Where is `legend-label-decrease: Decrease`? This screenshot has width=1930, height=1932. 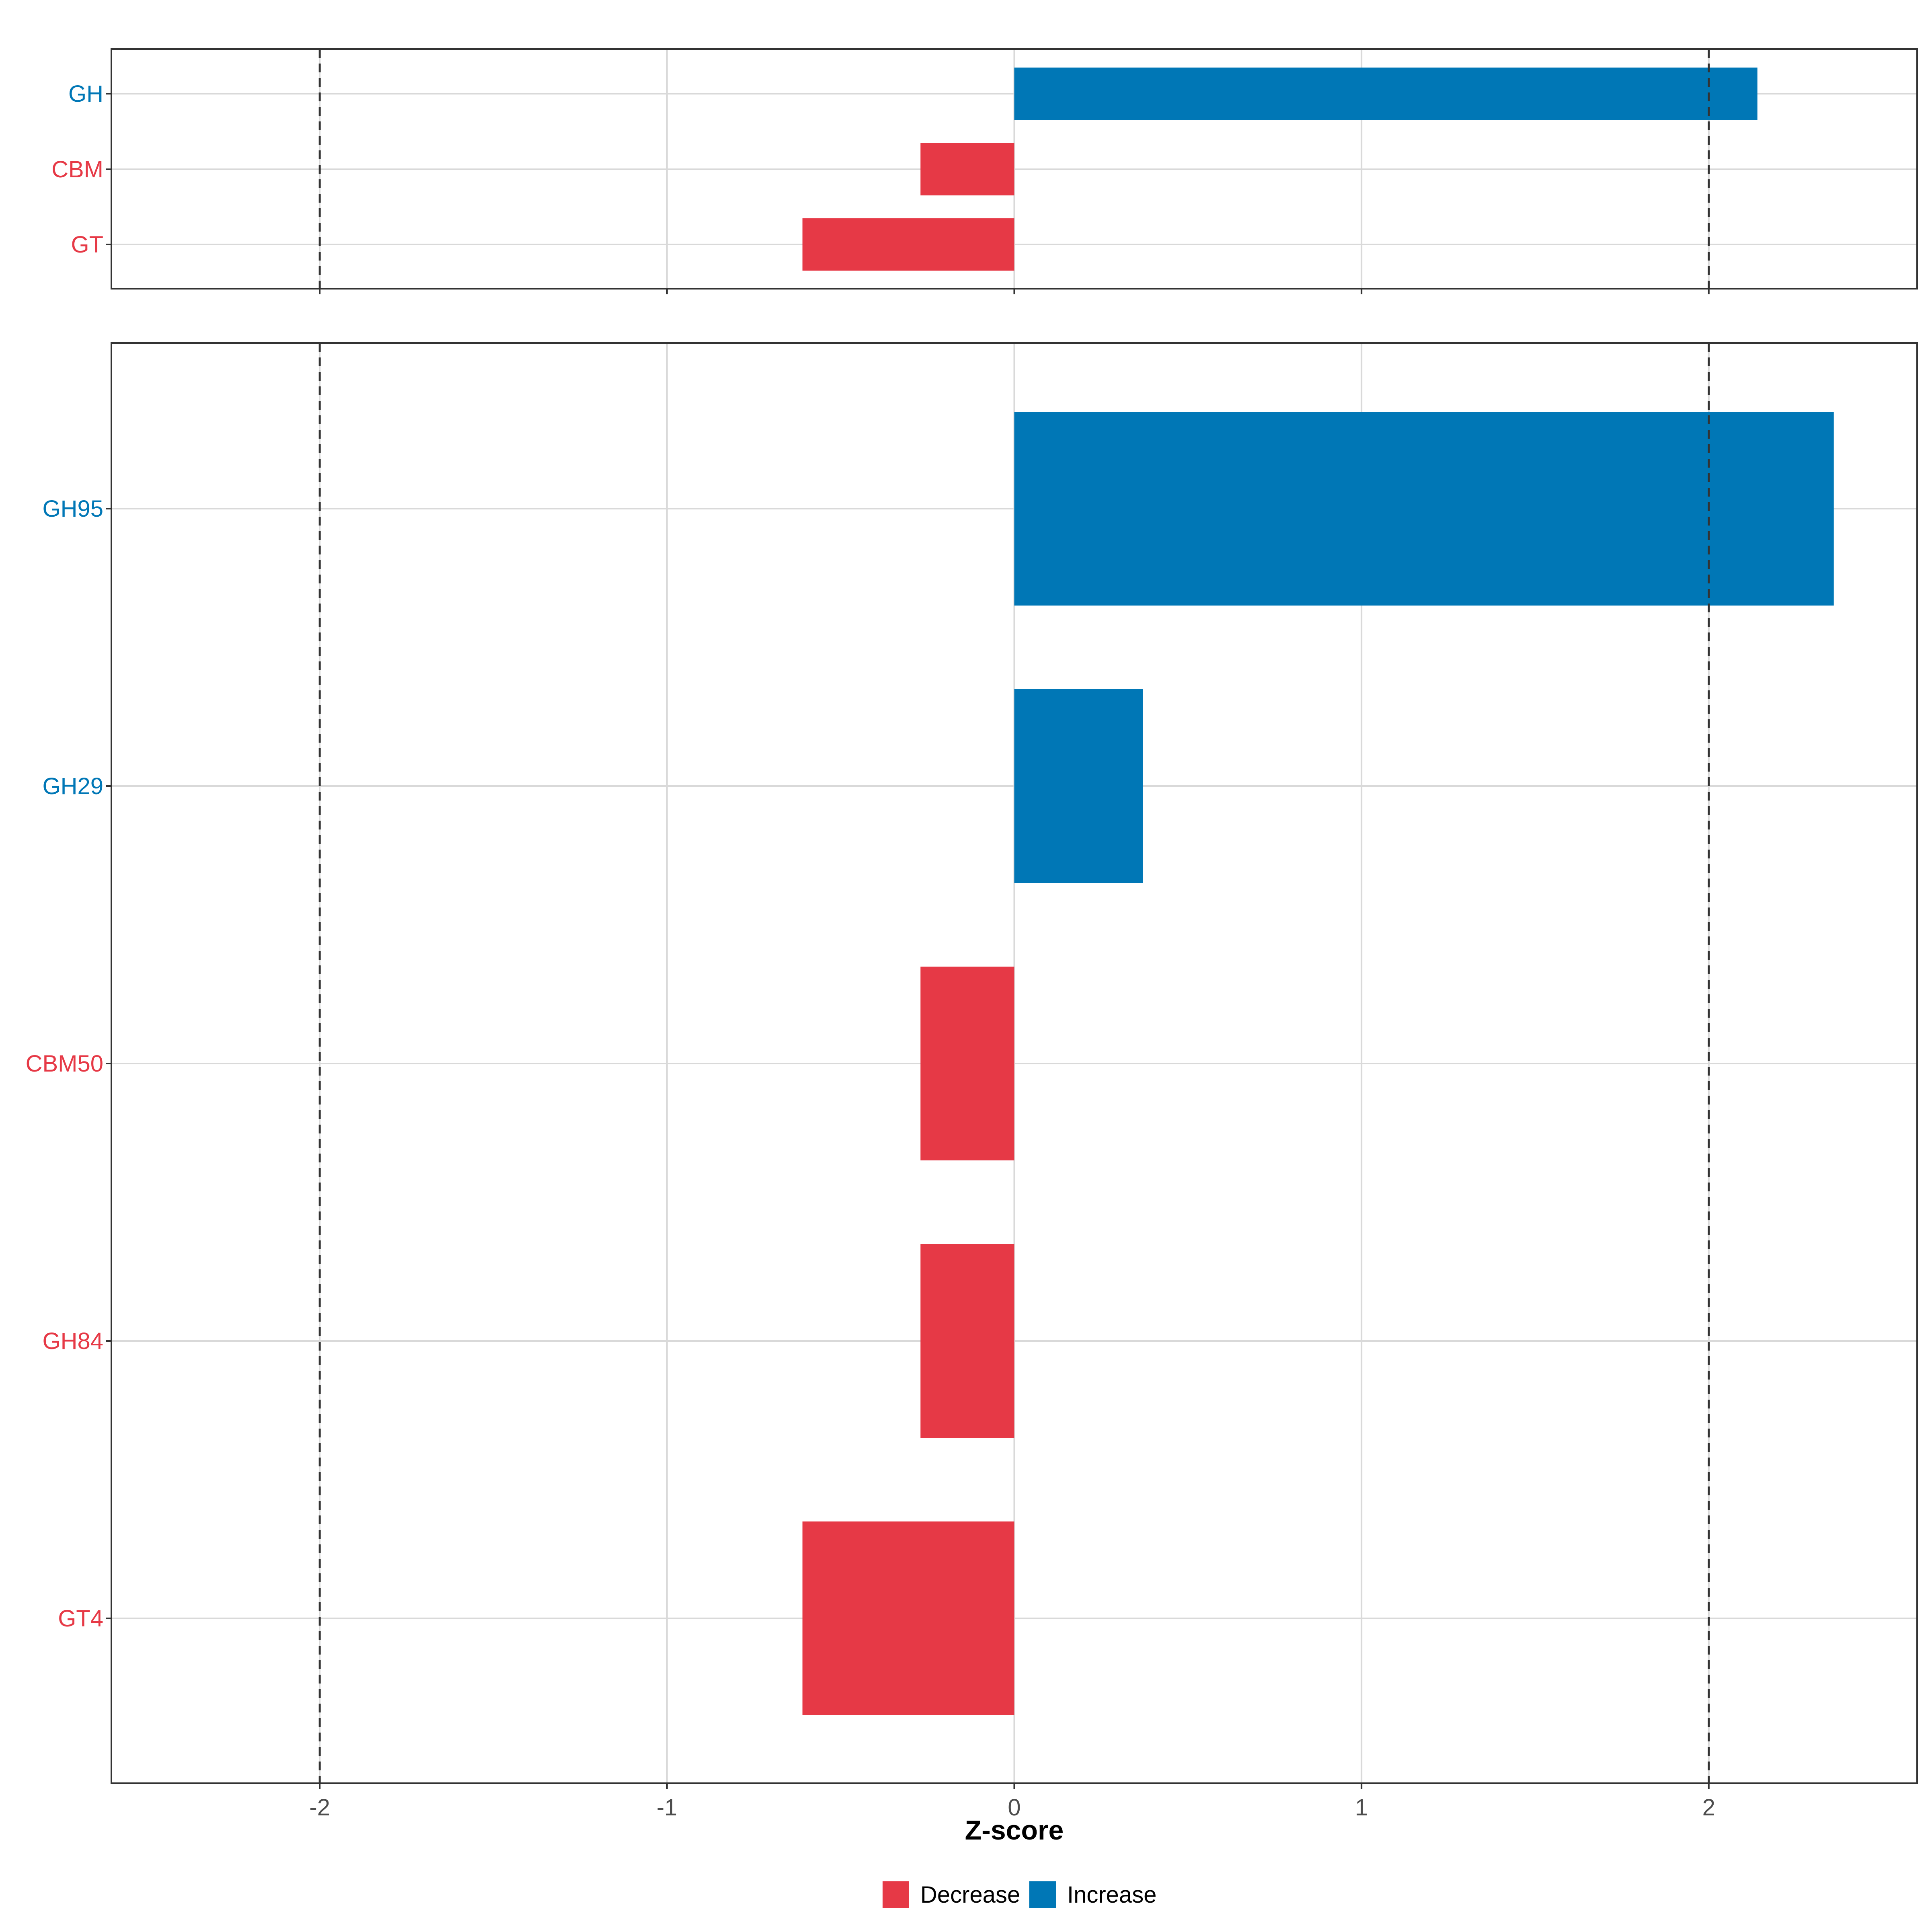
legend-label-decrease: Decrease is located at coordinates (970, 1895).